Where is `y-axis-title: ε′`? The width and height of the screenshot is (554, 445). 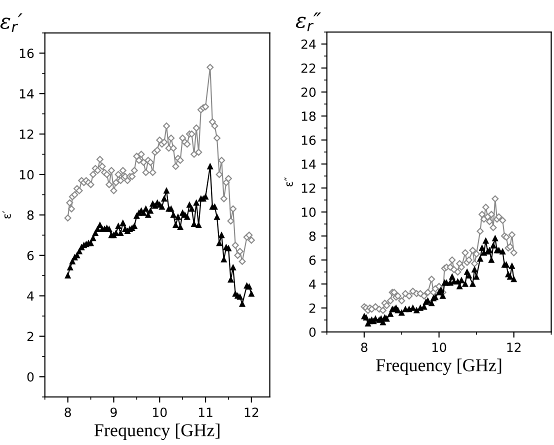
y-axis-title: ε′ is located at coordinates (6, 214).